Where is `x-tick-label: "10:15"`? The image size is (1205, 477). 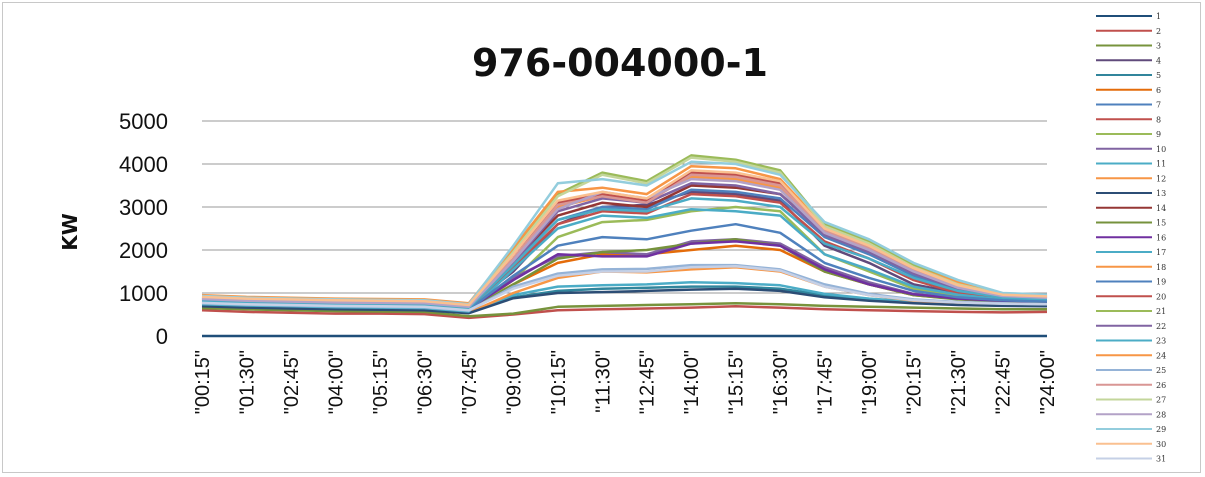 x-tick-label: "10:15" is located at coordinates (559, 382).